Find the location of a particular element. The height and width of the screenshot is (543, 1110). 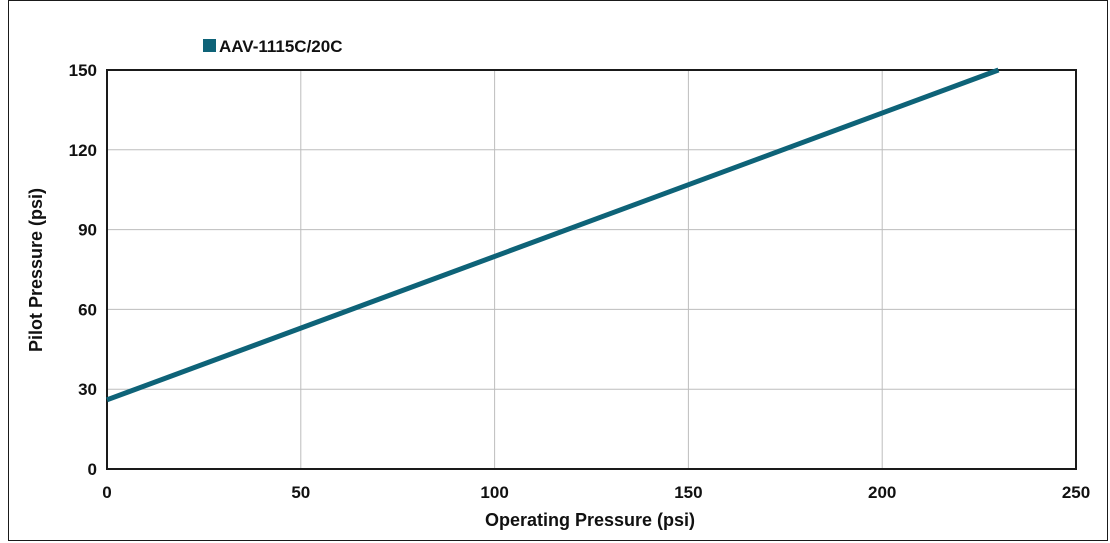

y-tick-label: 120 is located at coordinates (83, 150).